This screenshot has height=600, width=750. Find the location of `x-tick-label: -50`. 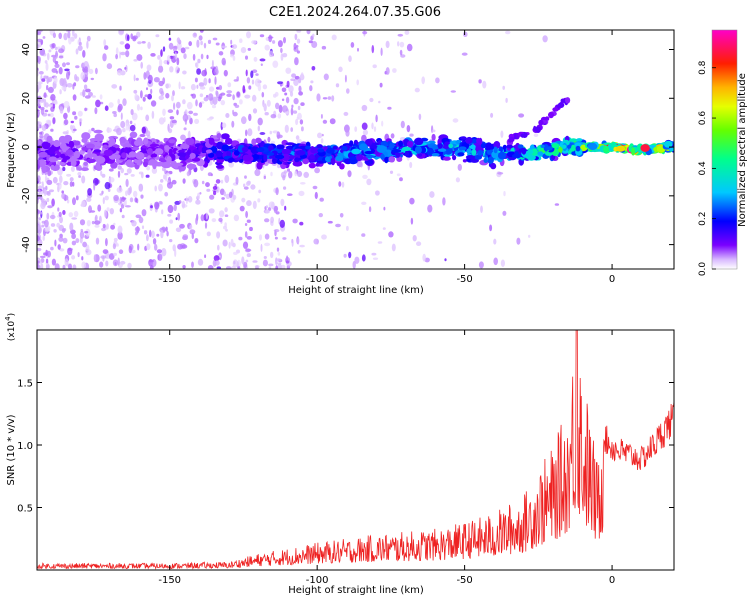

x-tick-label: -50 is located at coordinates (464, 580).